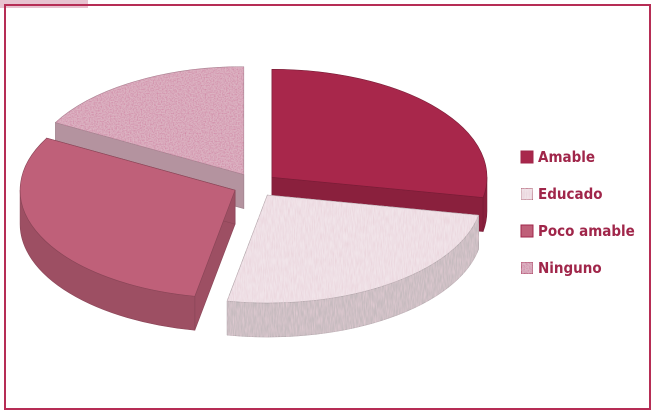 The image size is (655, 414). Describe the element at coordinates (586, 231) in the screenshot. I see `legend-label-poco-amable: Poco amable` at that location.